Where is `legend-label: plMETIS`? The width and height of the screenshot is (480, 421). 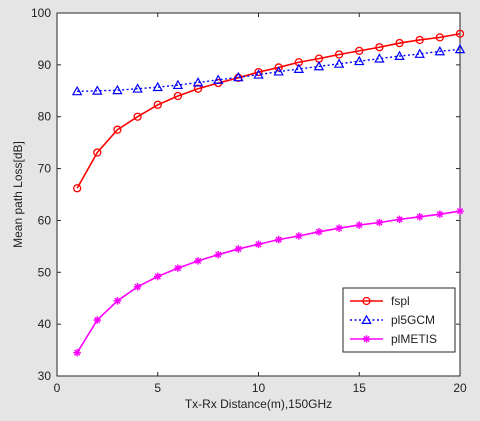 legend-label: plMETIS is located at coordinates (414, 339).